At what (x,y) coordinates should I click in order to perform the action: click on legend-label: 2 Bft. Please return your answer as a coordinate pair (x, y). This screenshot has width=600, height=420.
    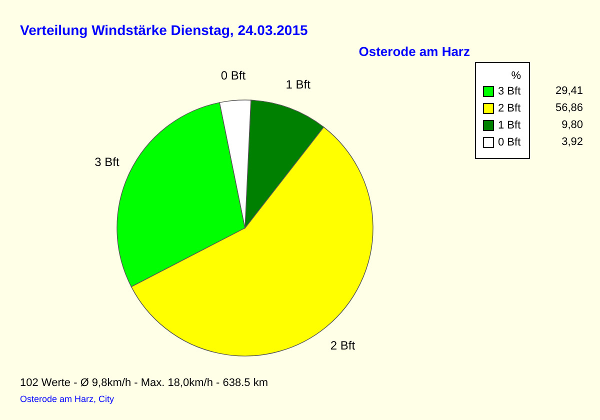
    Looking at the image, I should click on (509, 108).